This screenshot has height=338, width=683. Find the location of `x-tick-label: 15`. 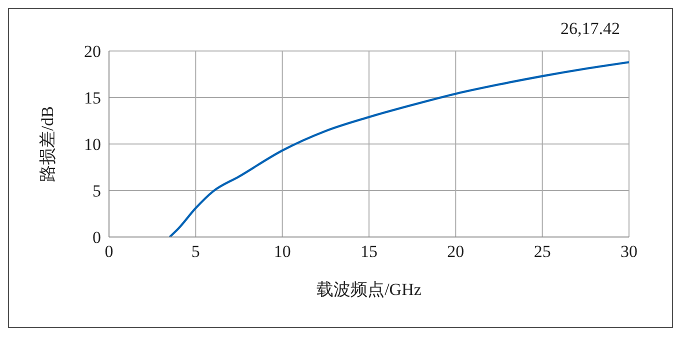

x-tick-label: 15 is located at coordinates (369, 252).